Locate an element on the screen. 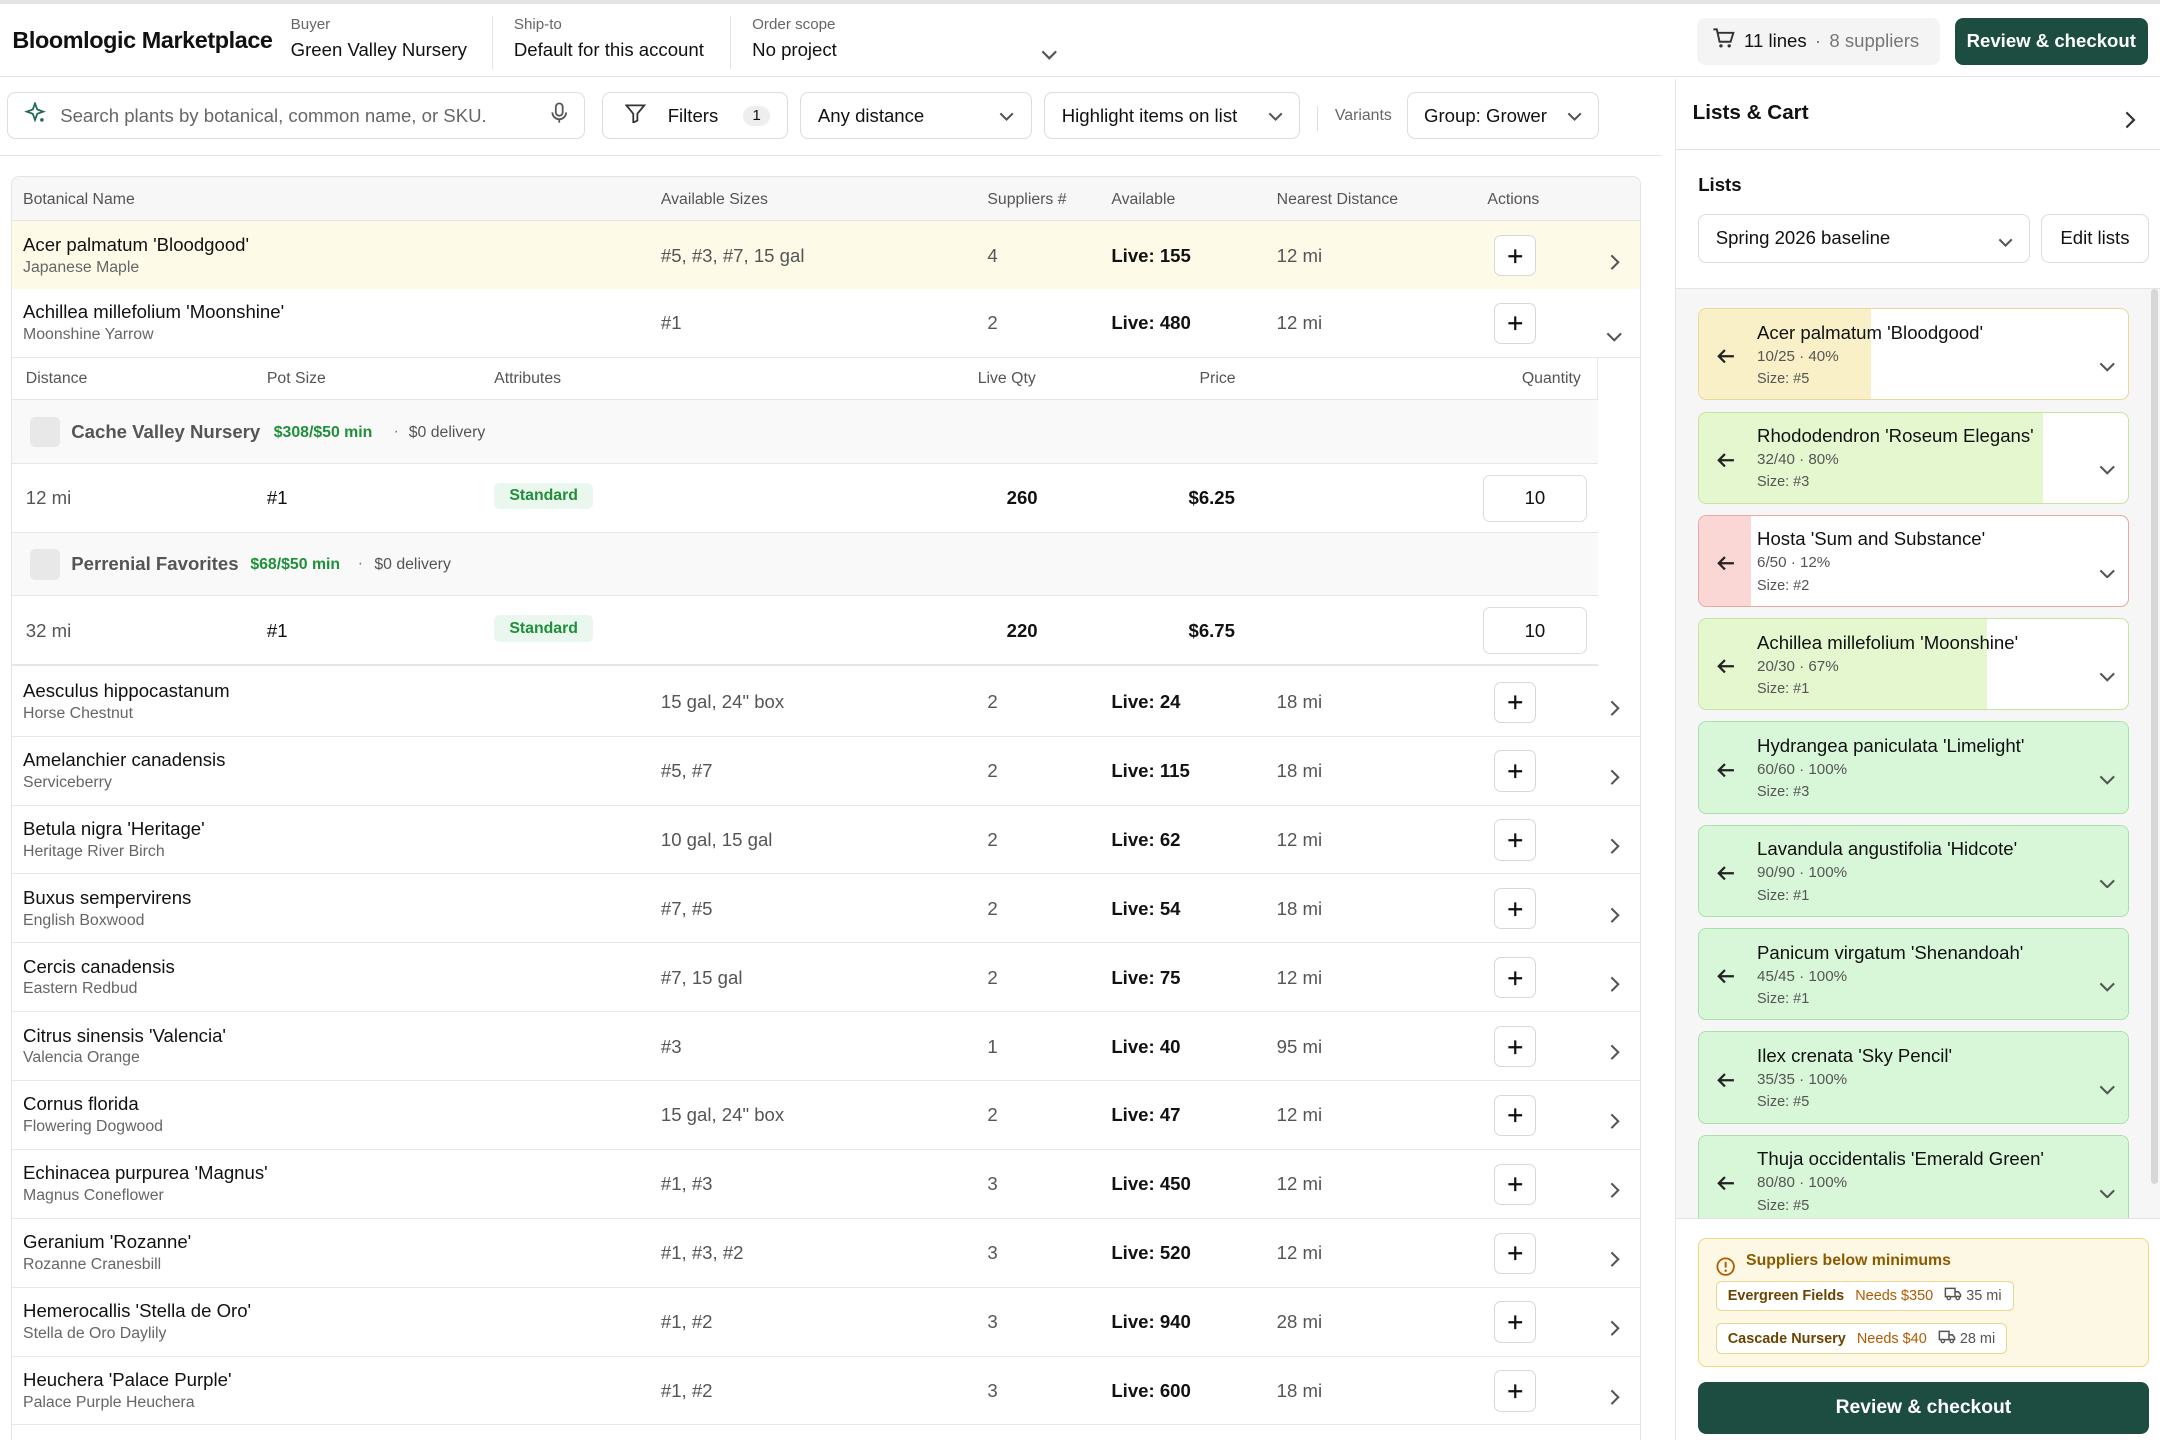  col-botanical-name: Botanical Name is located at coordinates (79, 200).